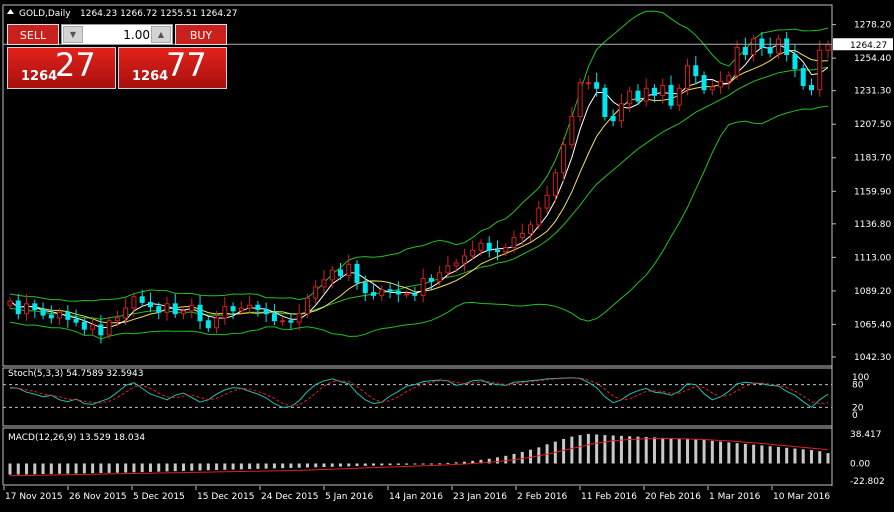 Image resolution: width=894 pixels, height=512 pixels. I want to click on buy-button: BUY, so click(201, 34).